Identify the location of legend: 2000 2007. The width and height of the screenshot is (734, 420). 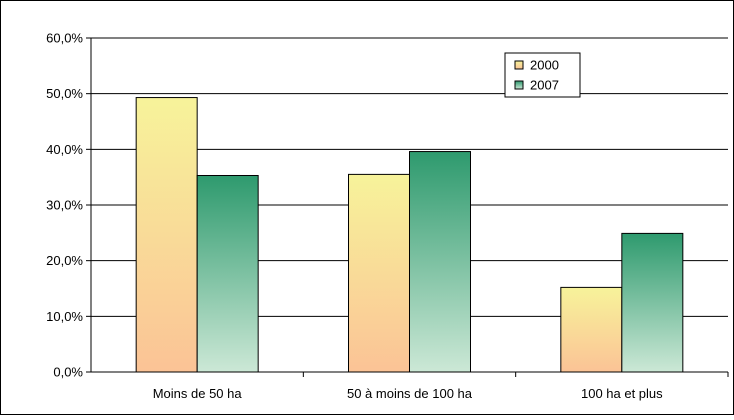
(542, 75).